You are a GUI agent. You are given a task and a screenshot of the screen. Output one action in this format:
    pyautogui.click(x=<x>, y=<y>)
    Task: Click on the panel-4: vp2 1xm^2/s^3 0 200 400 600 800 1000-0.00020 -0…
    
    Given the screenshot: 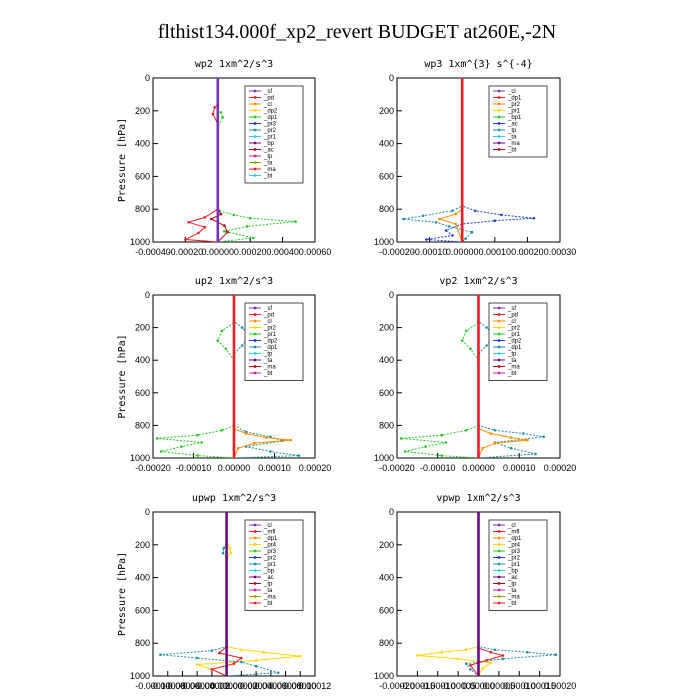 What is the action you would take?
    pyautogui.click(x=475, y=374)
    